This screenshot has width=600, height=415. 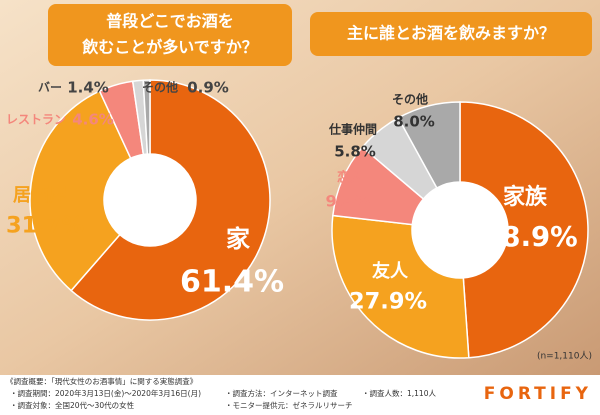 I want to click on value-label: 27.9%, so click(x=388, y=302).